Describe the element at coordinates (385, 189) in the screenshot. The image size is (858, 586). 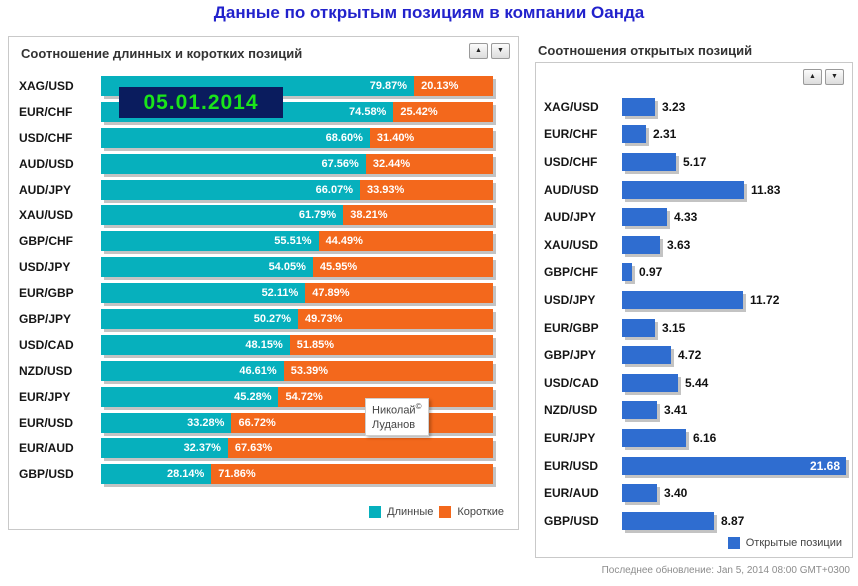
I see `short-percent-label: 33.93%` at that location.